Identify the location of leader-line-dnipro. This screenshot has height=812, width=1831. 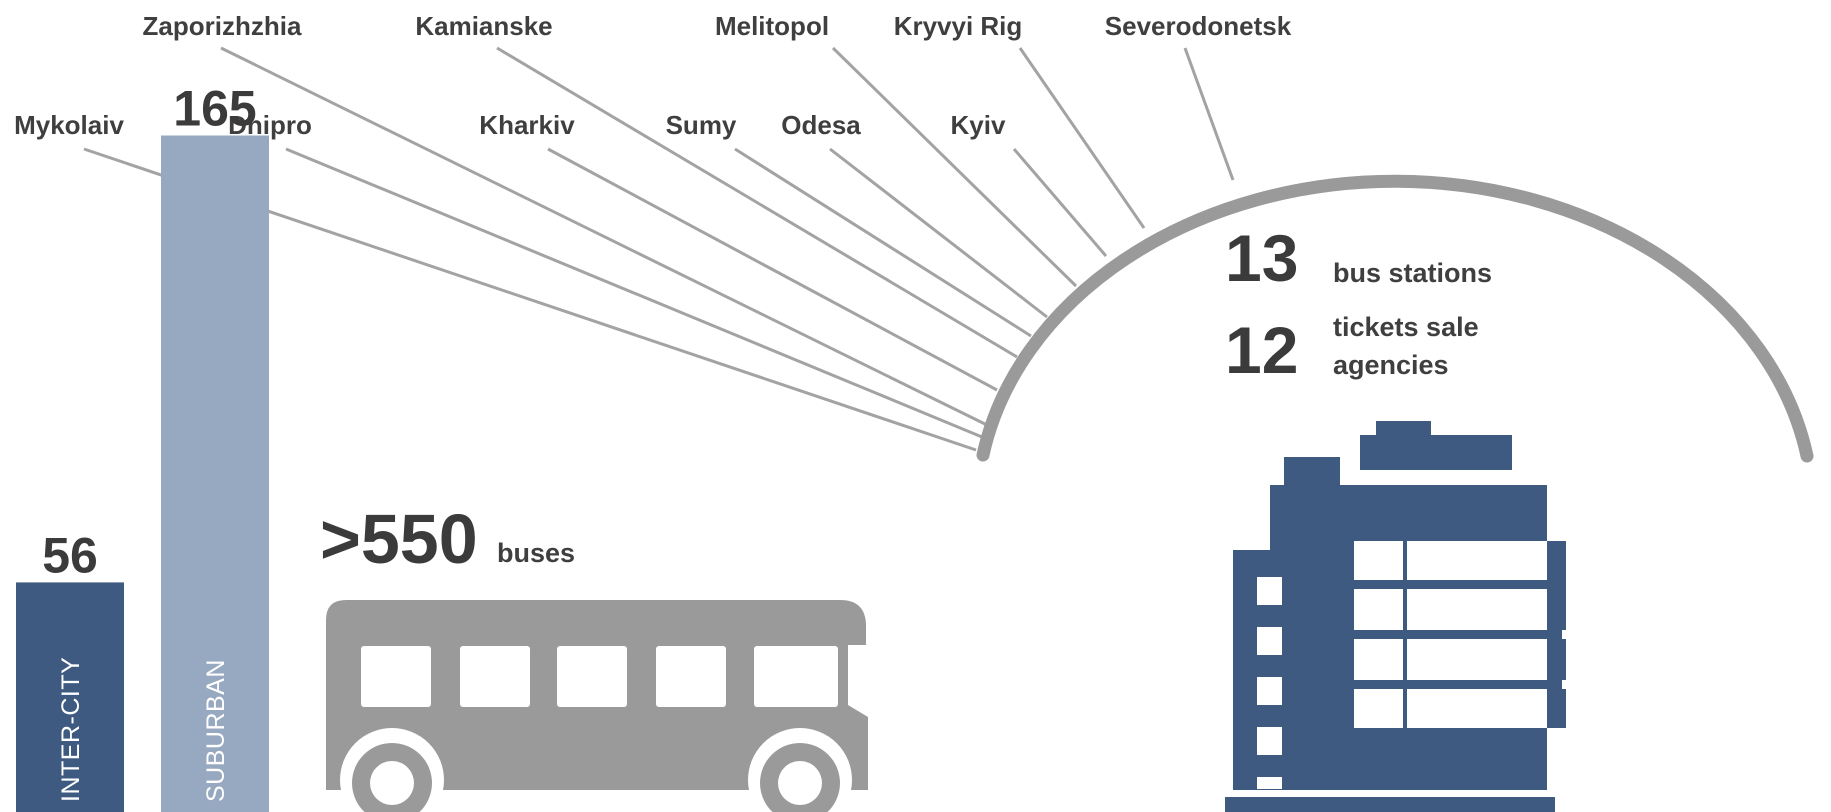
(634, 293).